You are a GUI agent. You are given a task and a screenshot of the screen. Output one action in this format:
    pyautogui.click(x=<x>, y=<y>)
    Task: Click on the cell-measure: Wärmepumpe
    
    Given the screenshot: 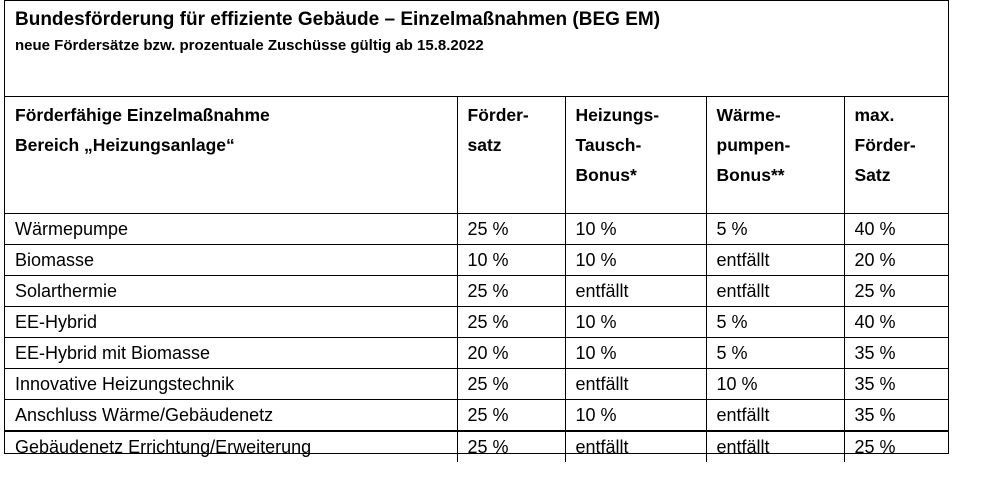 What is the action you would take?
    pyautogui.click(x=231, y=228)
    